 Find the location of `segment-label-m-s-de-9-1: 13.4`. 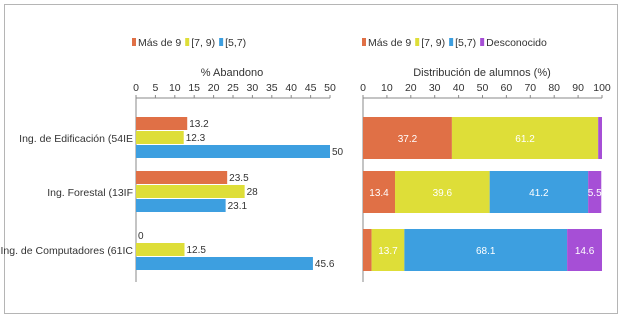

segment-label-m-s-de-9-1: 13.4 is located at coordinates (379, 193).